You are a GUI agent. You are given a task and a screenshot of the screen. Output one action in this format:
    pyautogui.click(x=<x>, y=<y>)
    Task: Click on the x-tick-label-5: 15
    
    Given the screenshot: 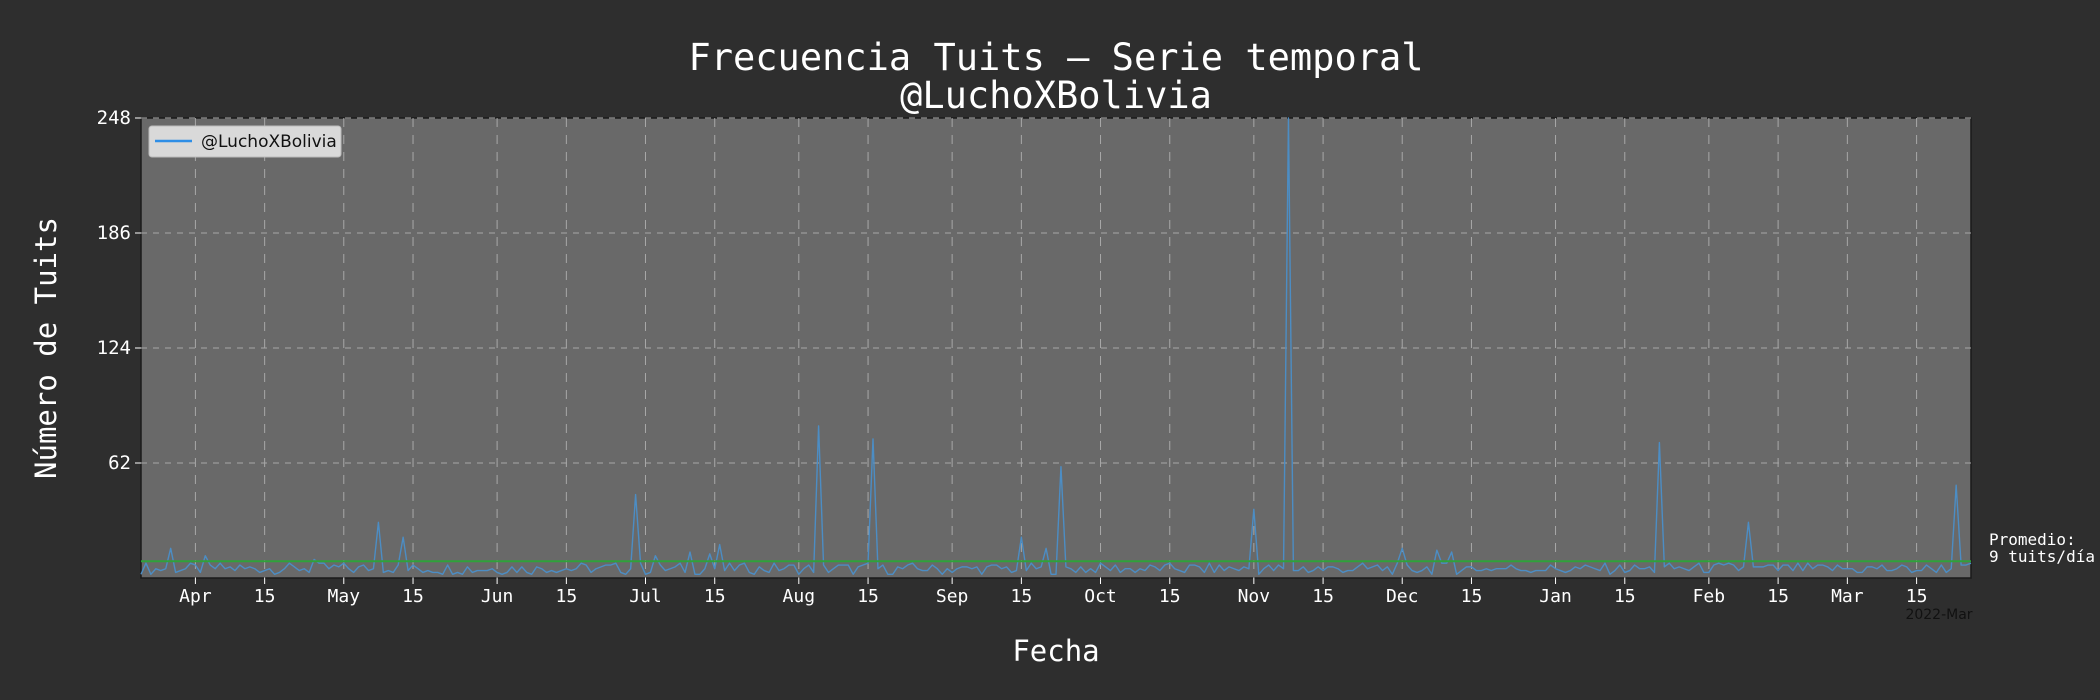 What is the action you would take?
    pyautogui.click(x=567, y=596)
    